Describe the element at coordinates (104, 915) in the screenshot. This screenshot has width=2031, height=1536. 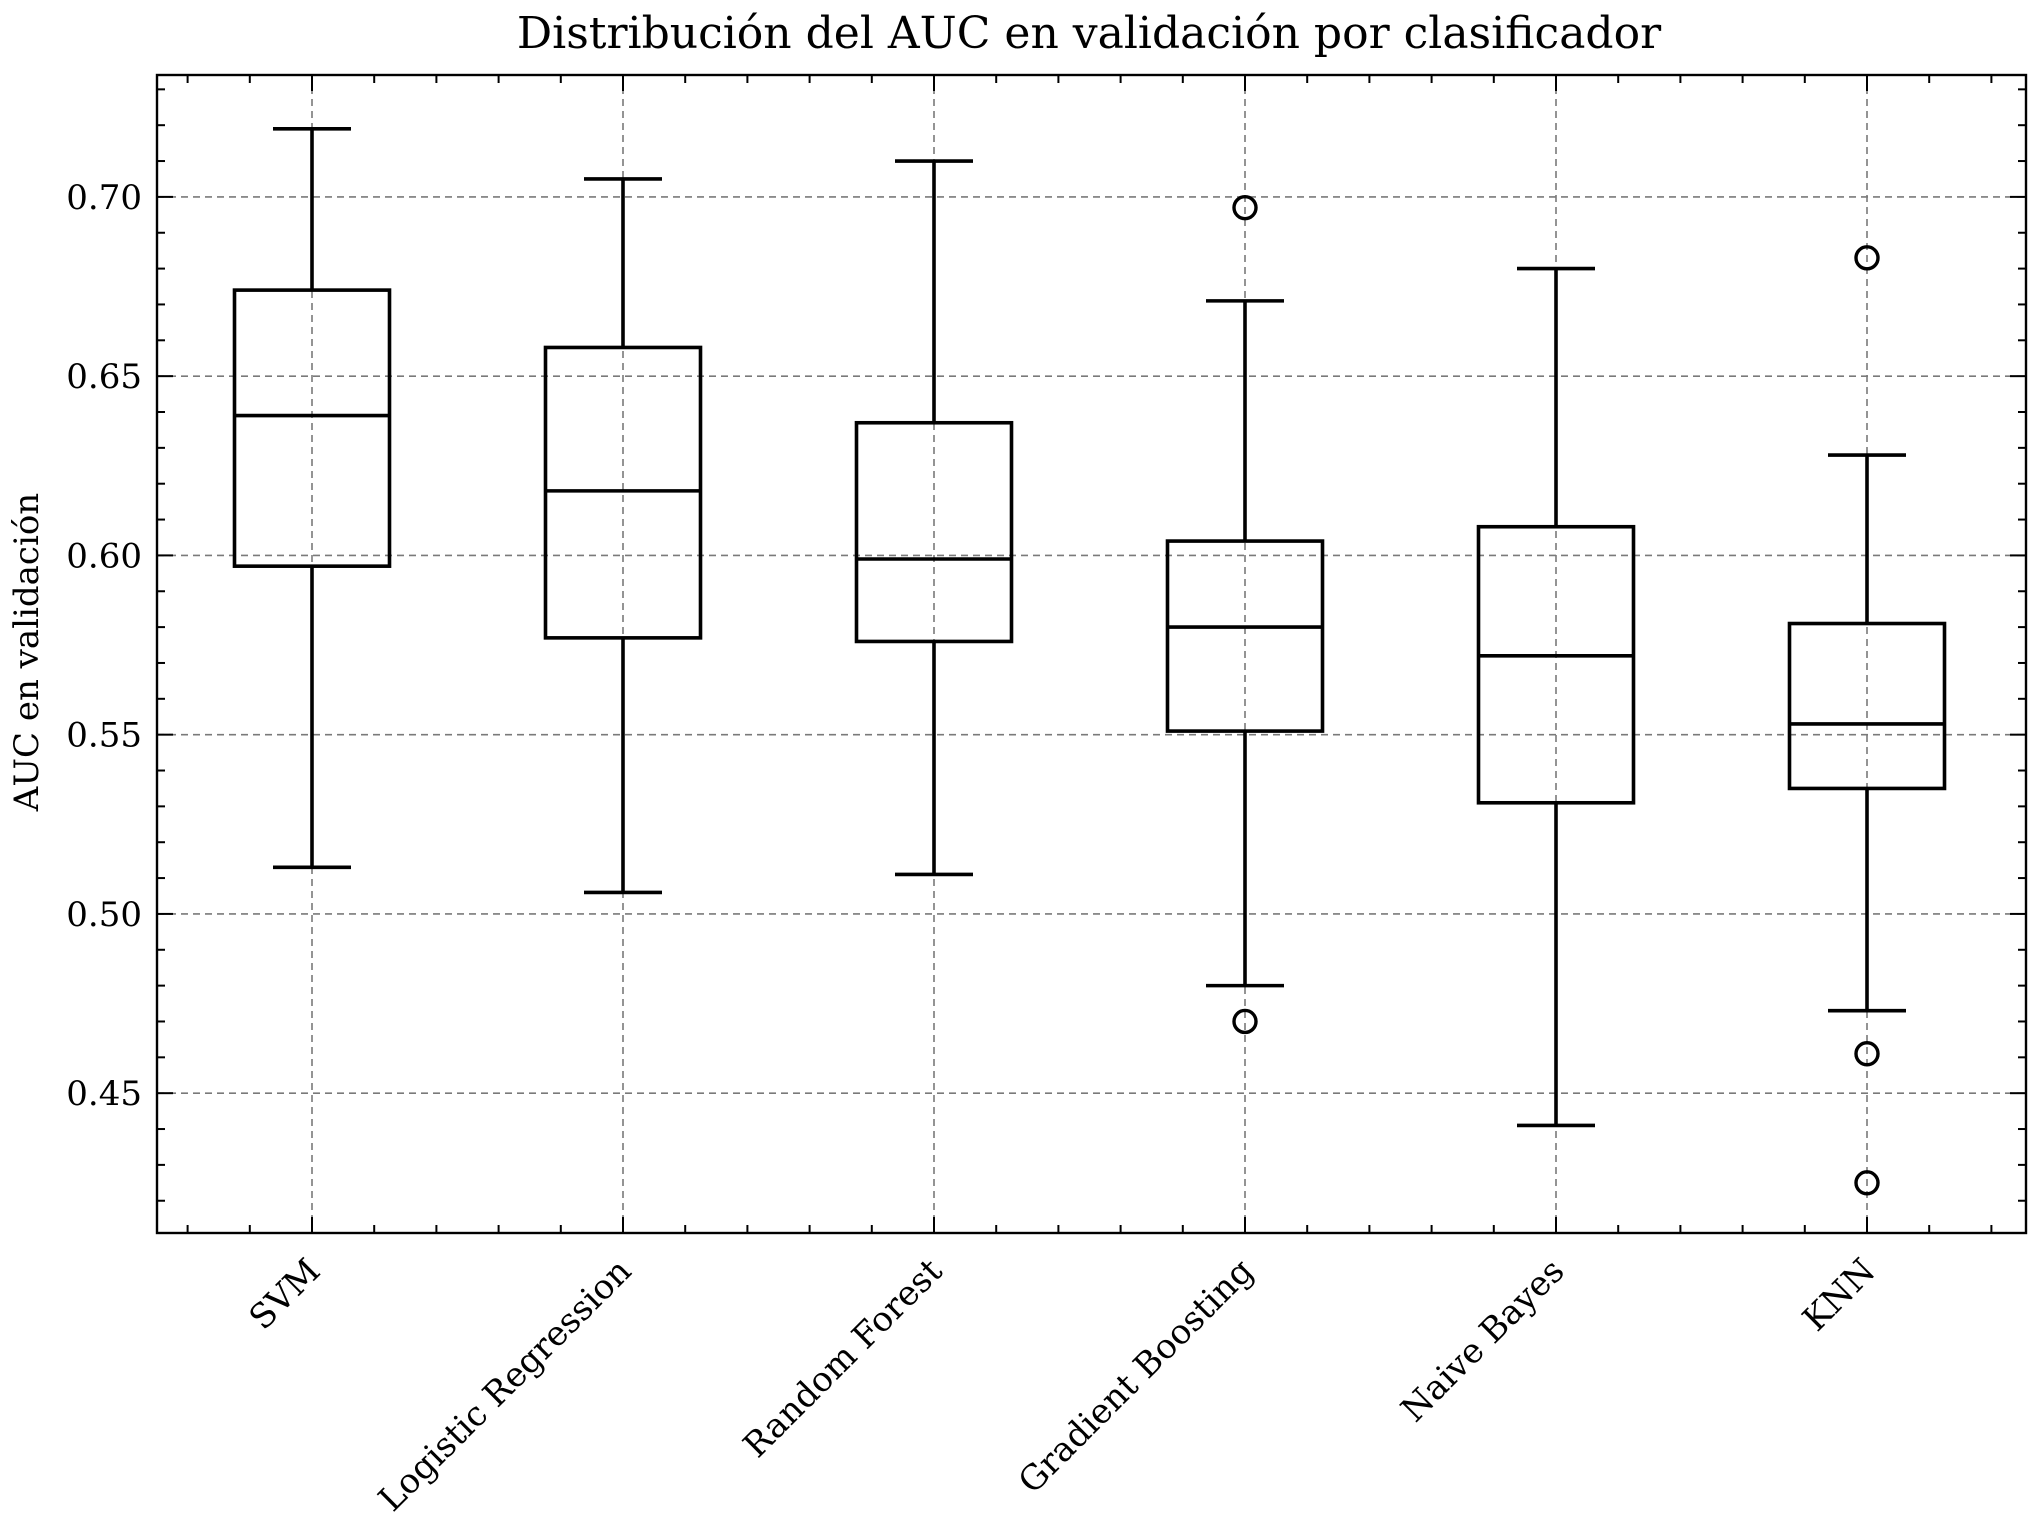
I see `y-tick-label: 0.50` at that location.